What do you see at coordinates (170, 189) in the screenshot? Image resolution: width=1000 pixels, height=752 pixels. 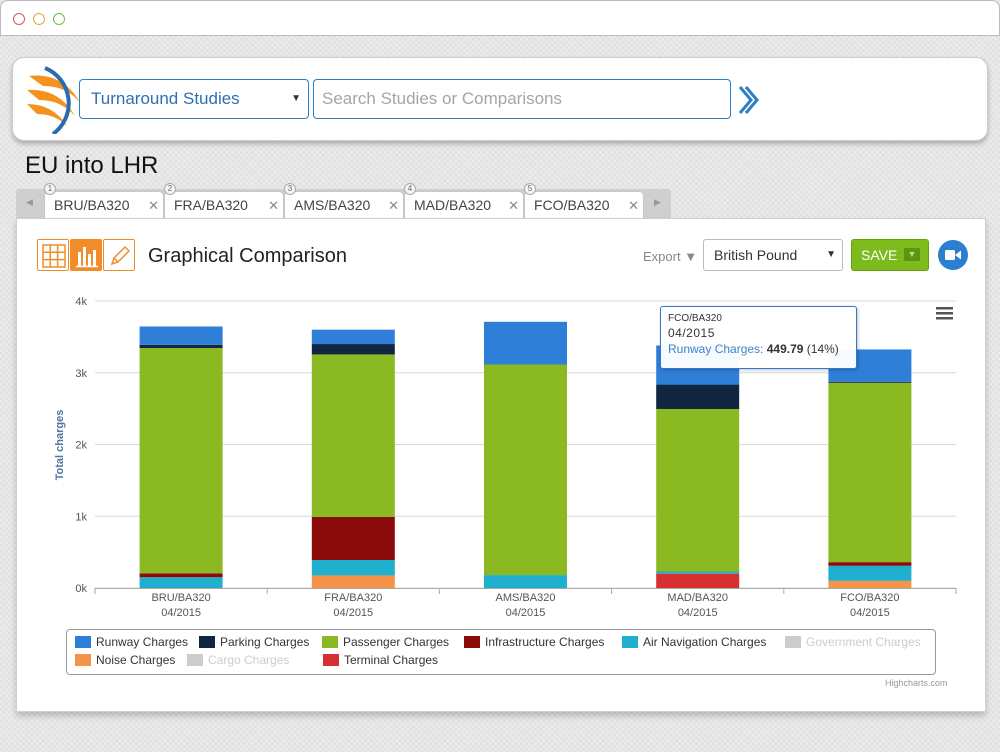 I see `tab-number: 2` at bounding box center [170, 189].